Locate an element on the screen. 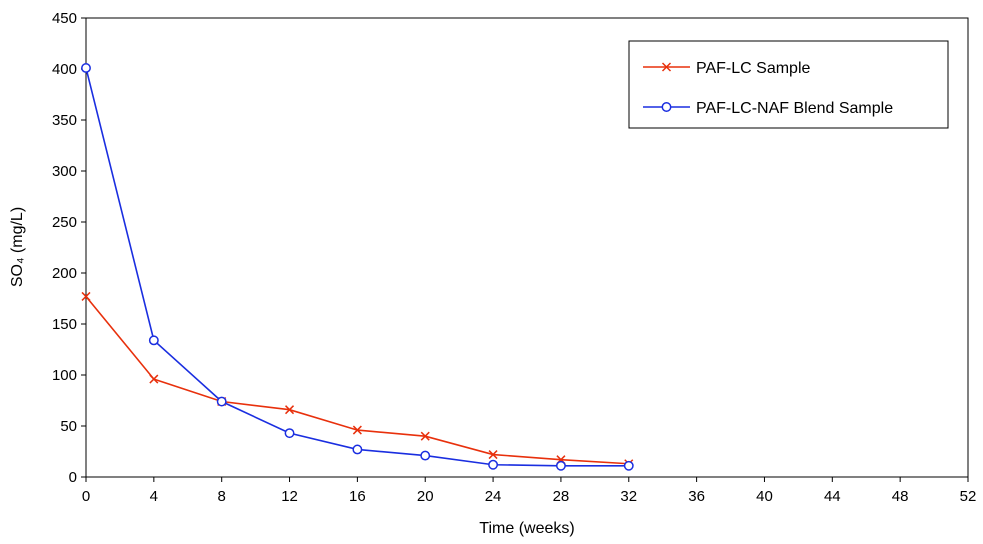 The height and width of the screenshot is (544, 983). x-tick-label: 36 is located at coordinates (696, 496).